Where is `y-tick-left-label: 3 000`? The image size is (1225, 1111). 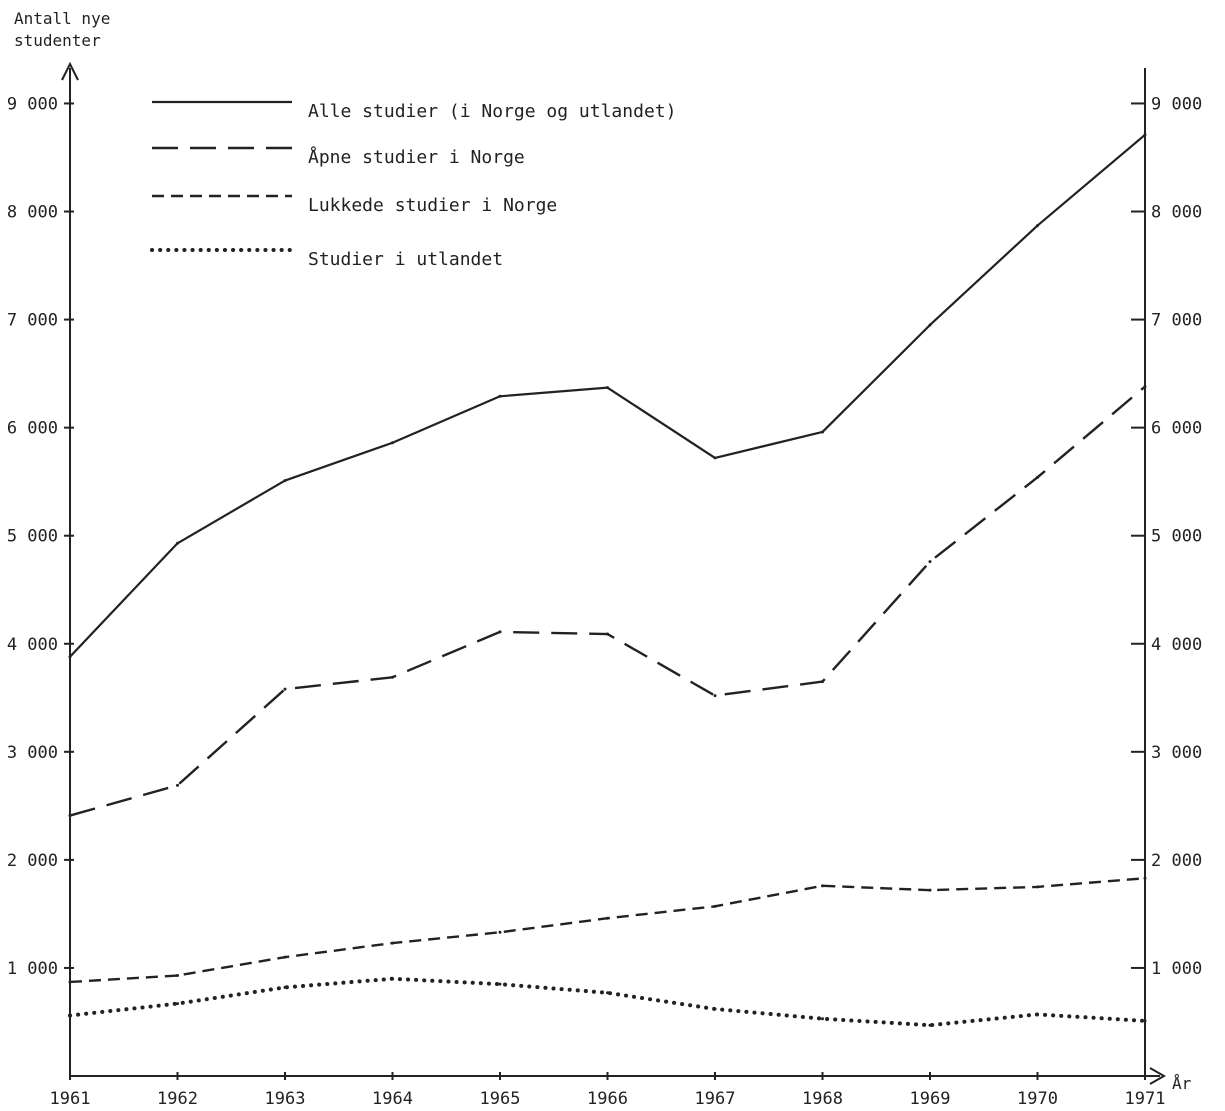
y-tick-left-label: 3 000 is located at coordinates (32, 753).